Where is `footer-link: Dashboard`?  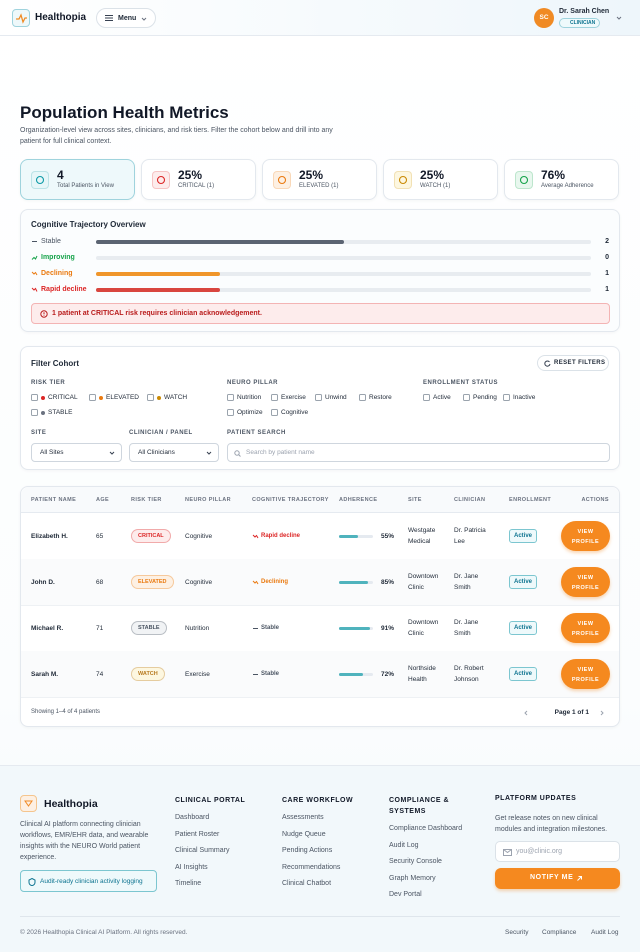
footer-link: Dashboard is located at coordinates (192, 817).